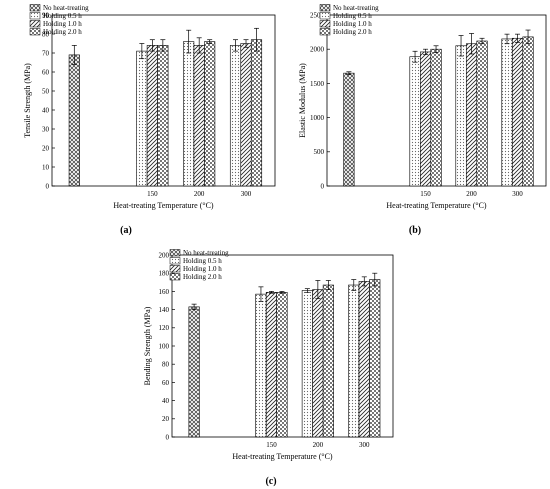 This screenshot has width=550, height=489. I want to click on y-tick-label: 180, so click(164, 274).